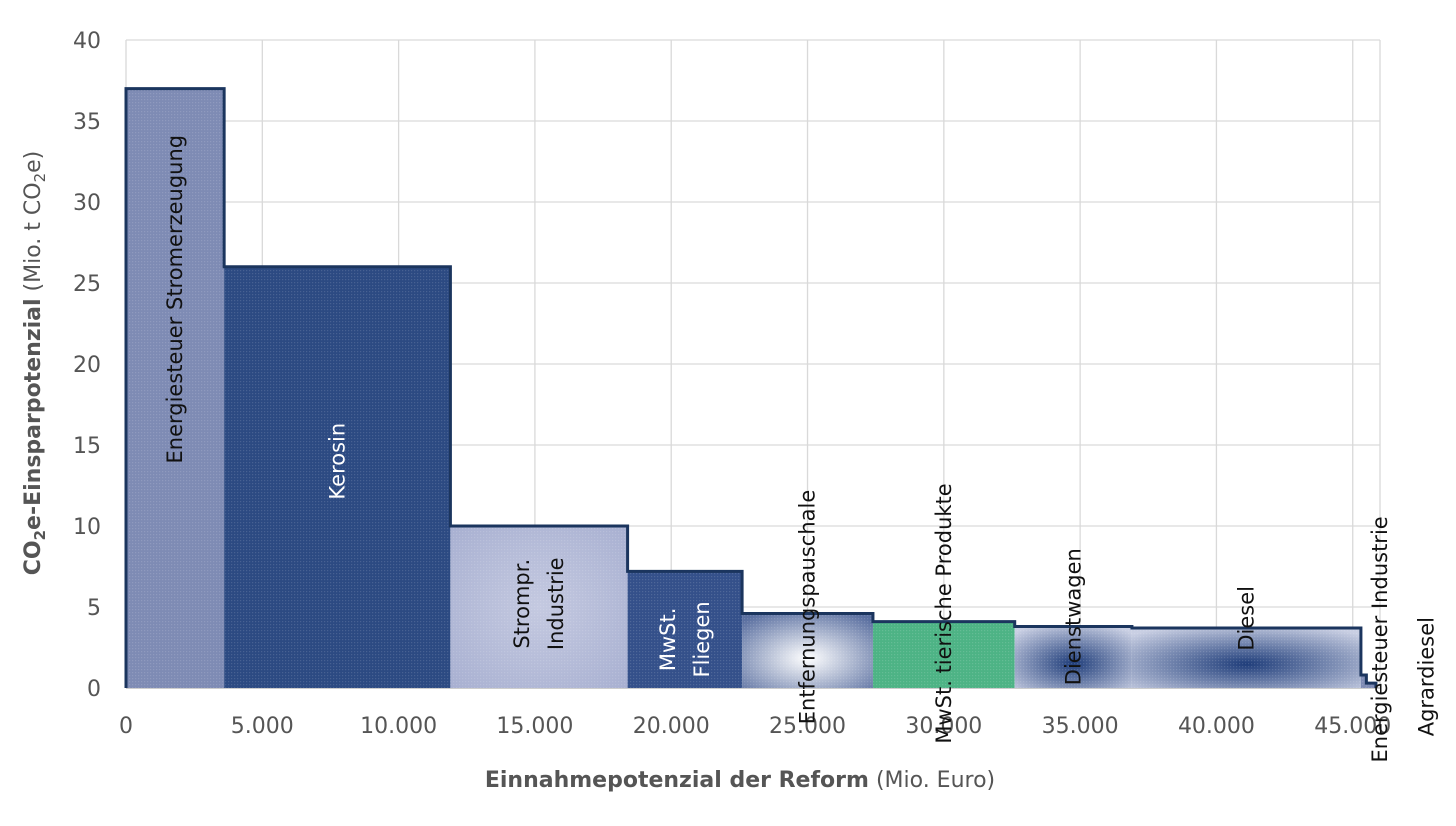 This screenshot has width=1456, height=826. I want to click on x-tick-label: 30.000, so click(943, 726).